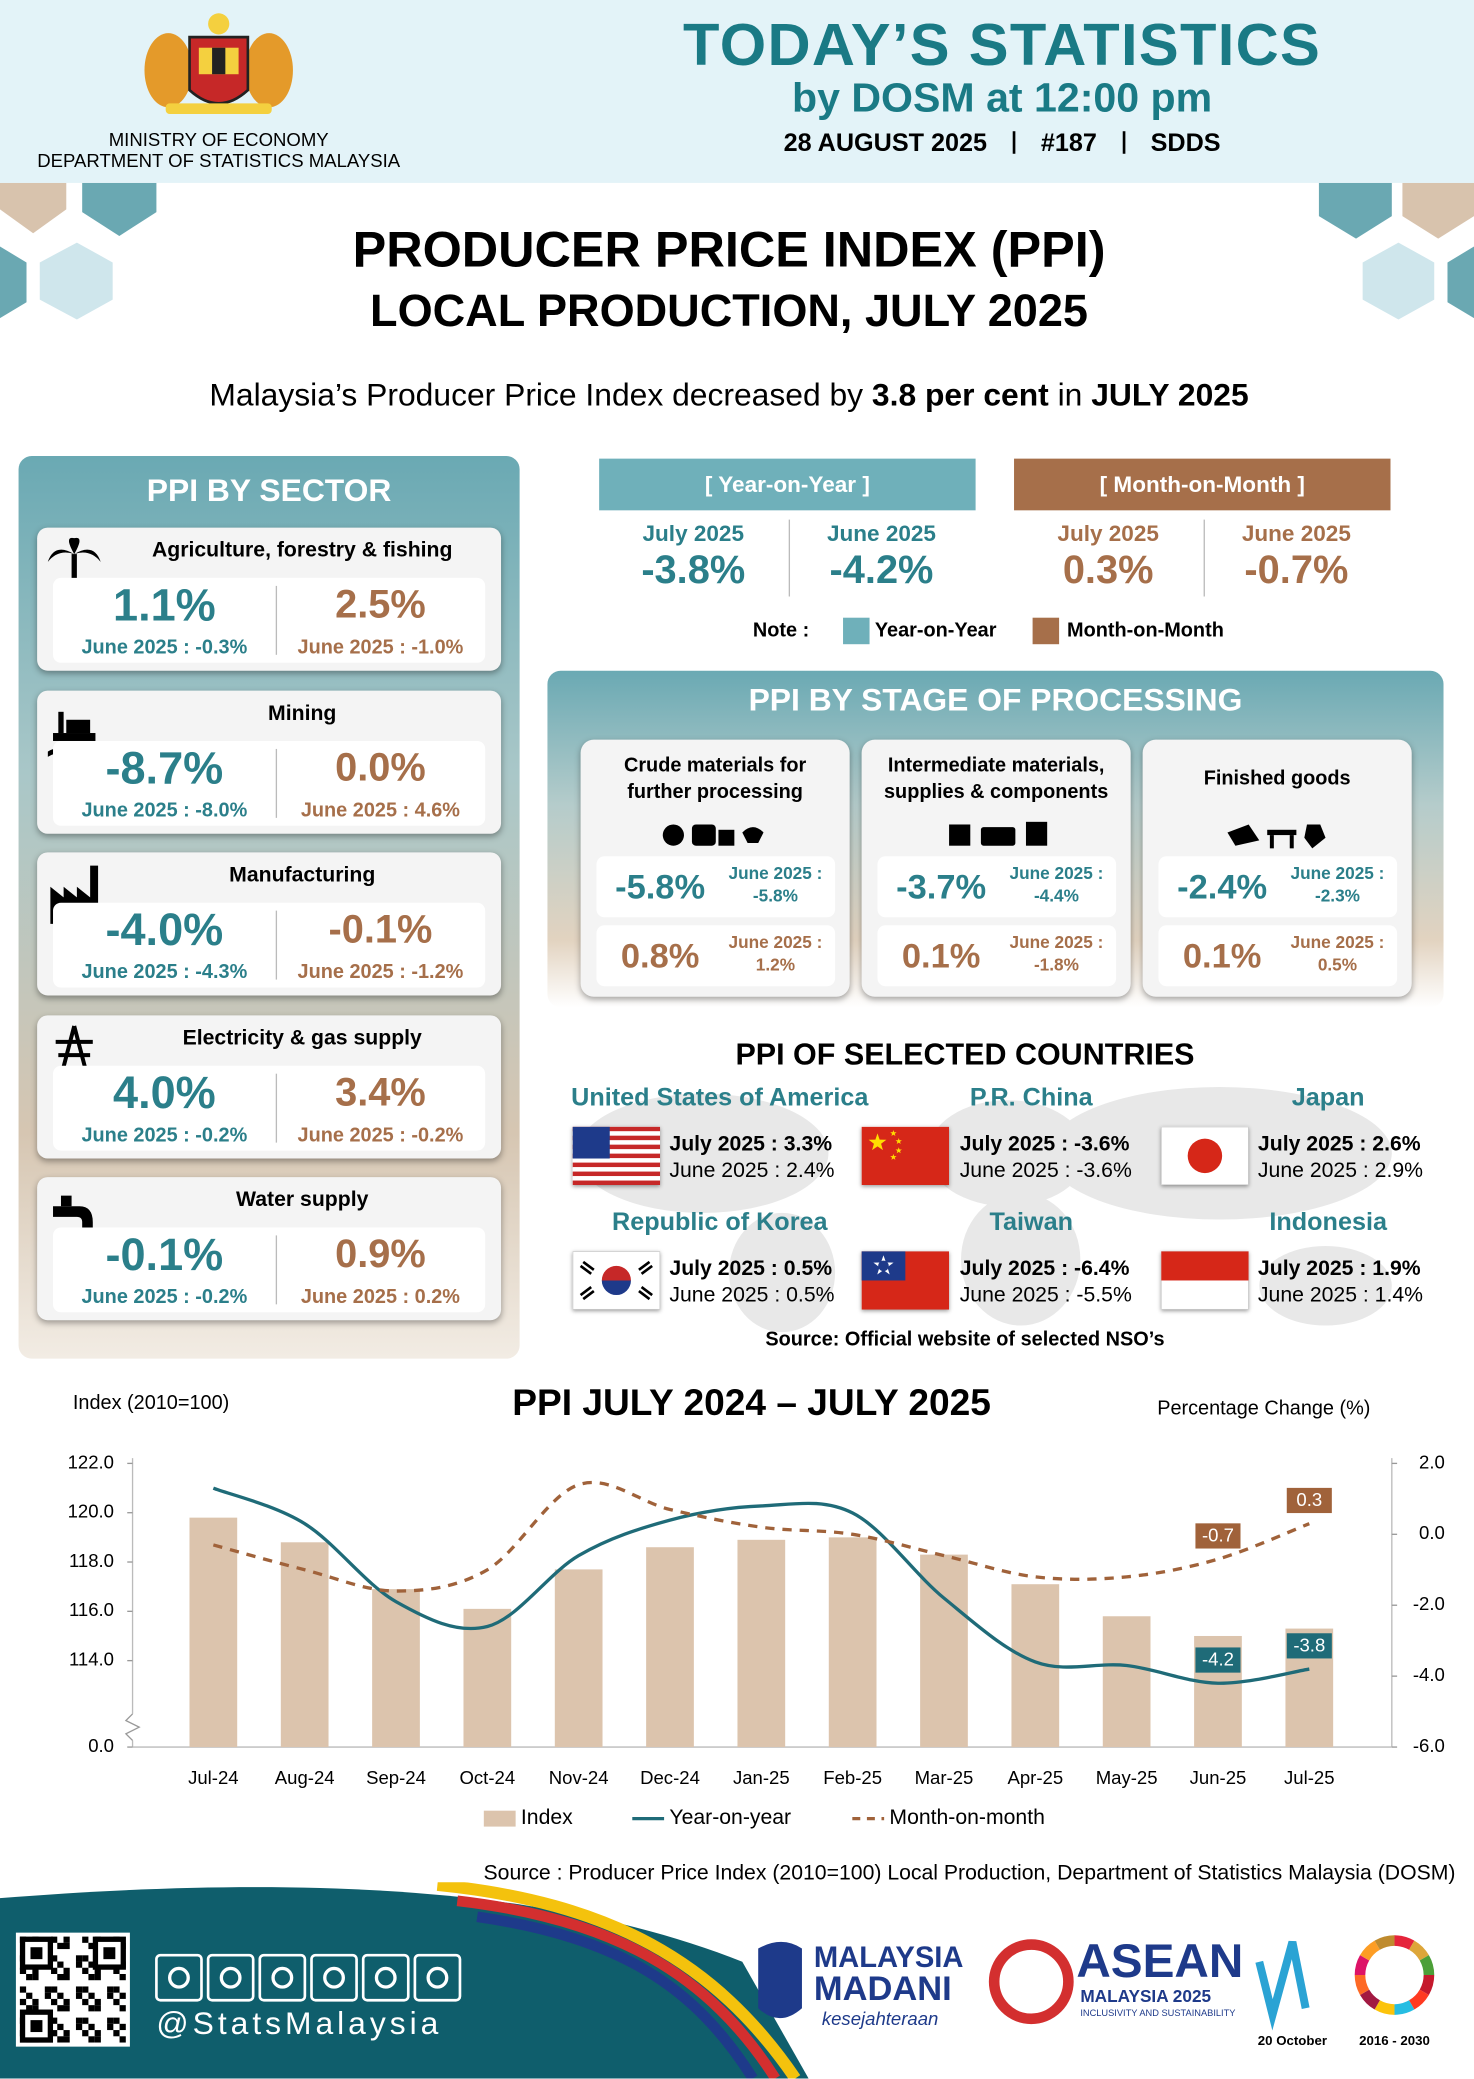 The height and width of the screenshot is (2079, 1474). Describe the element at coordinates (1427, 1984) in the screenshot. I see `sdg-wheel` at that location.